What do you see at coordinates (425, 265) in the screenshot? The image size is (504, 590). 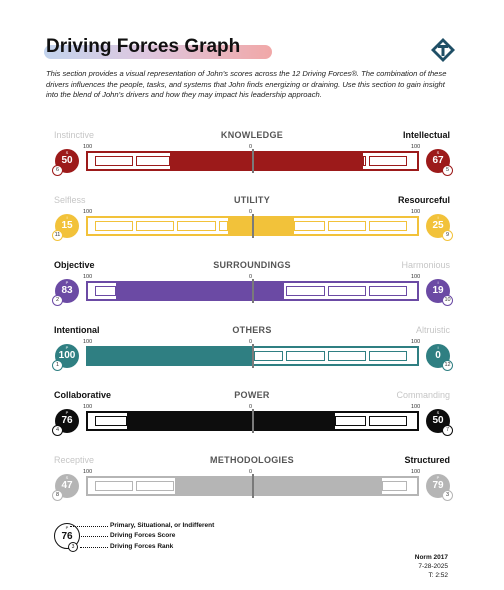 I see `right-driver-label: Harmonious` at bounding box center [425, 265].